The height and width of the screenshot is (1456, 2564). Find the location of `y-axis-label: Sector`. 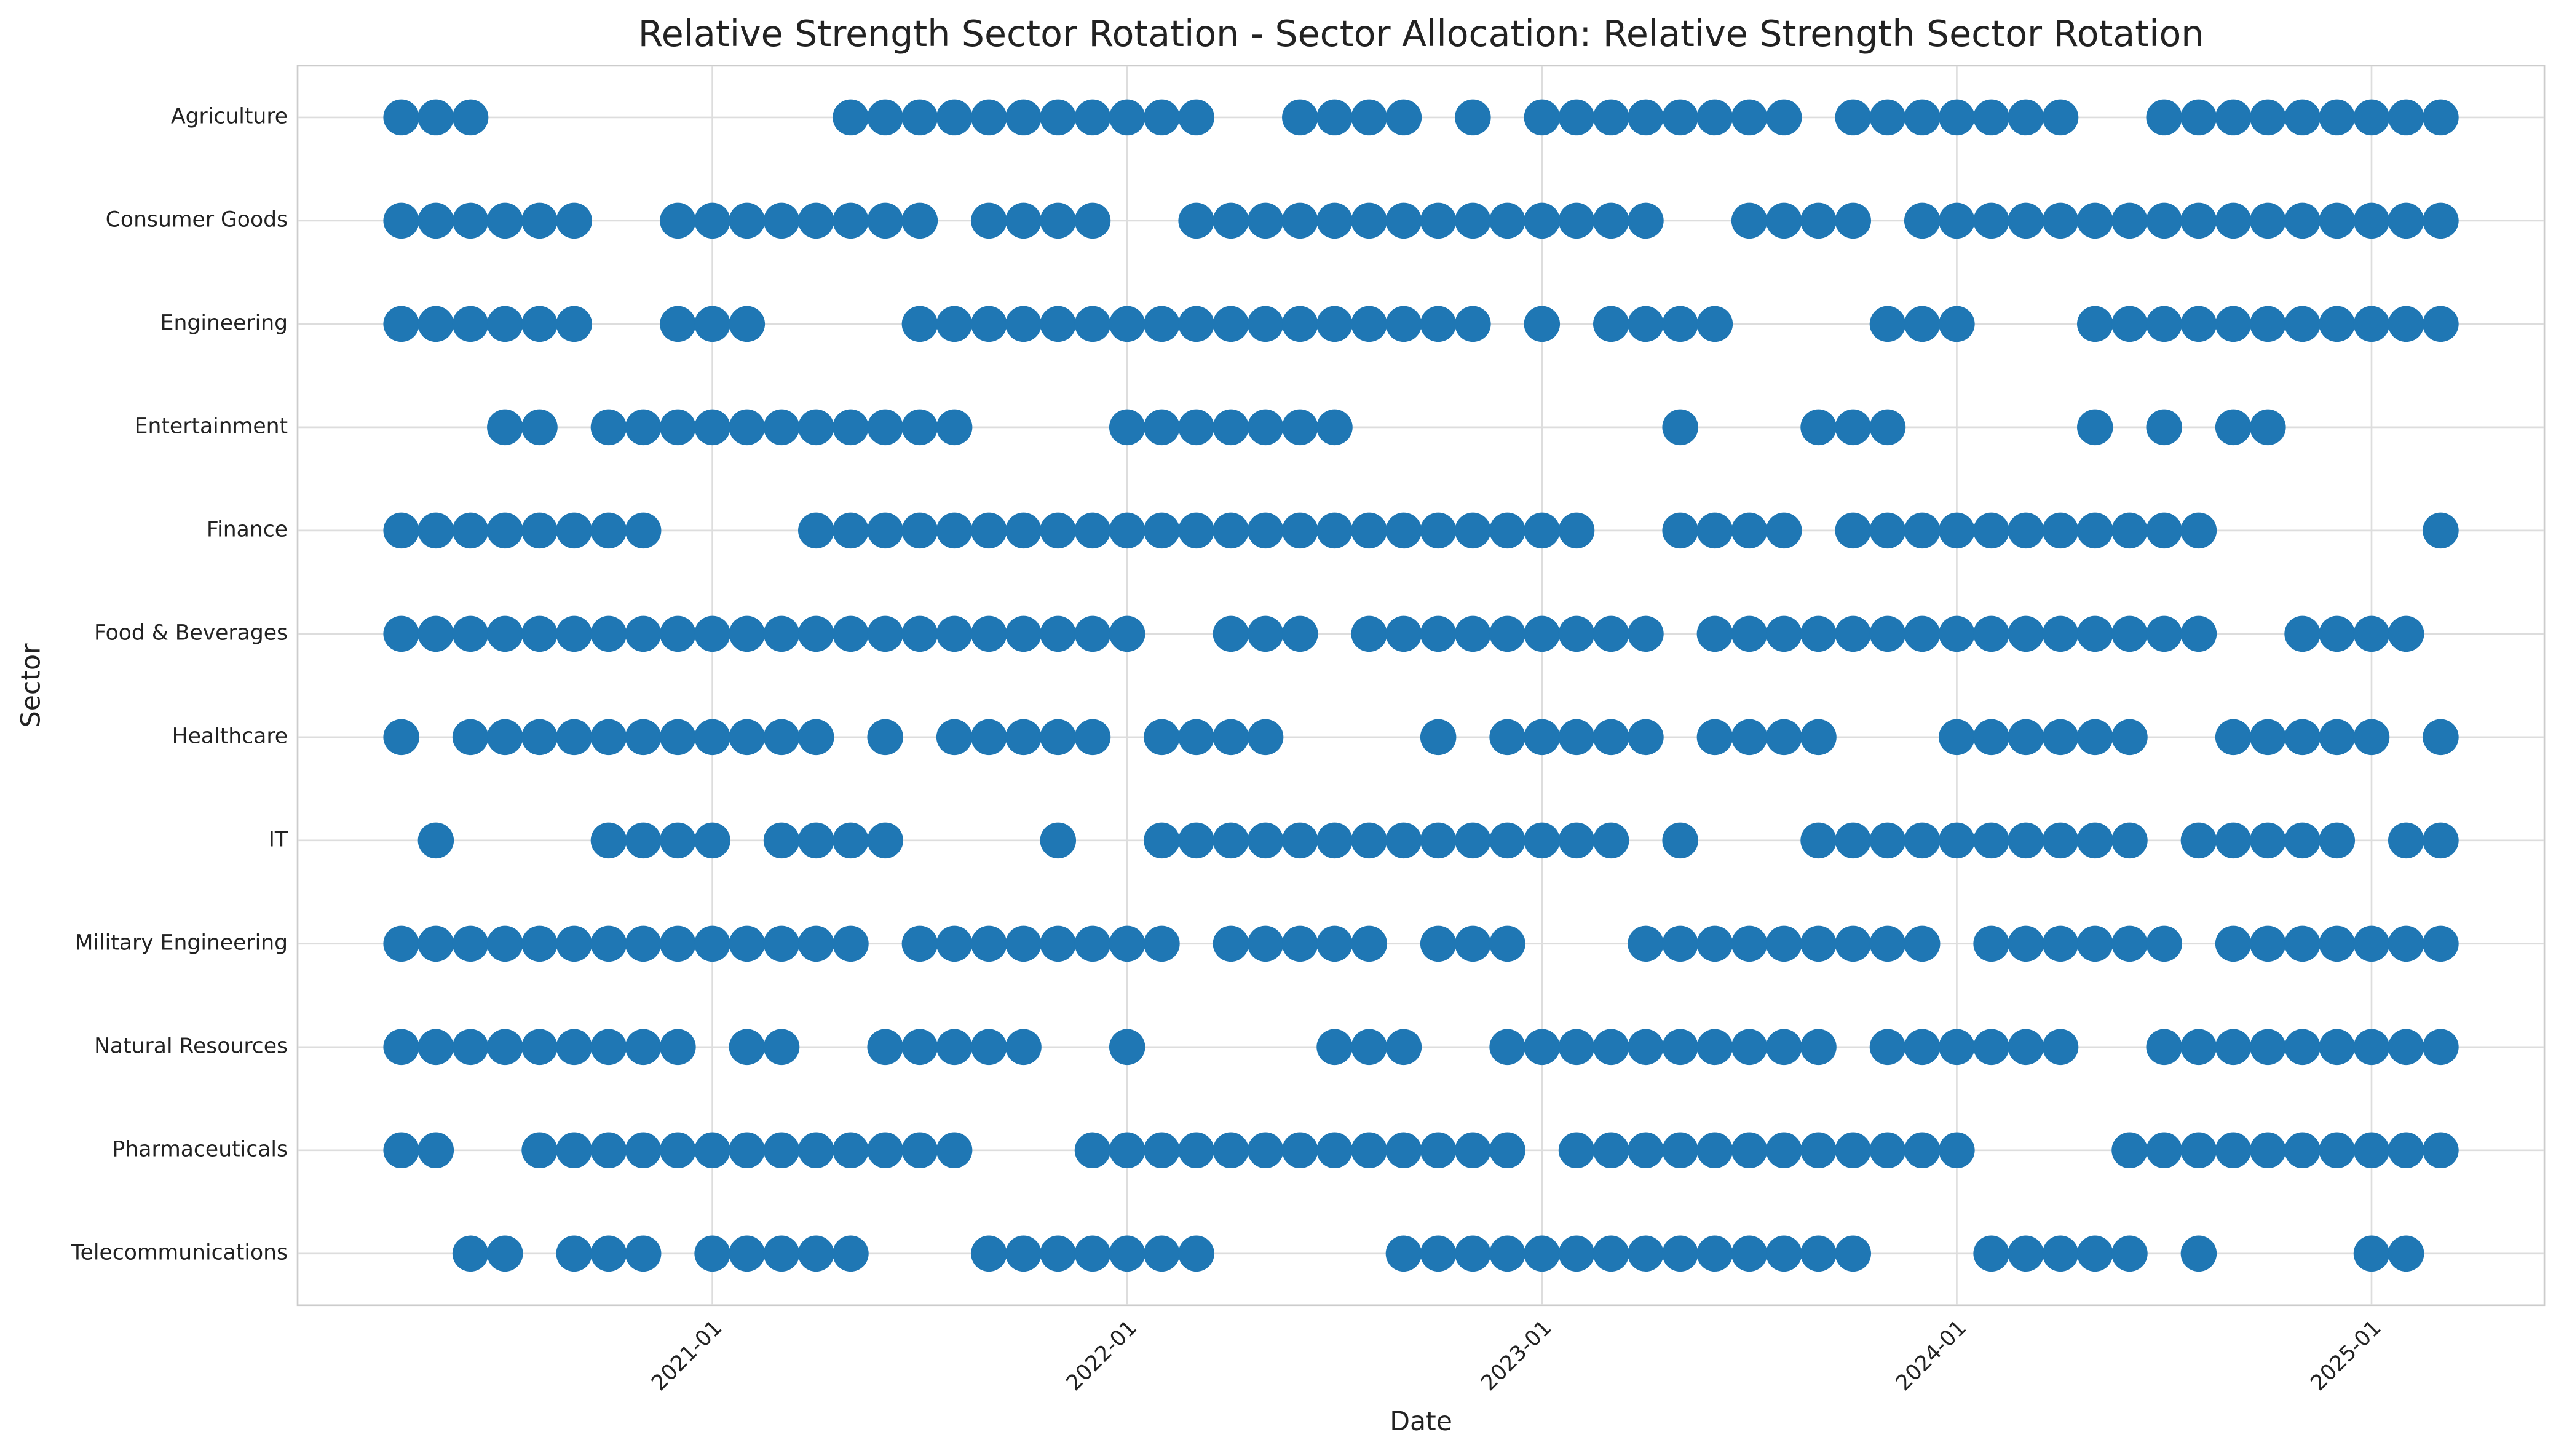

y-axis-label: Sector is located at coordinates (32, 685).